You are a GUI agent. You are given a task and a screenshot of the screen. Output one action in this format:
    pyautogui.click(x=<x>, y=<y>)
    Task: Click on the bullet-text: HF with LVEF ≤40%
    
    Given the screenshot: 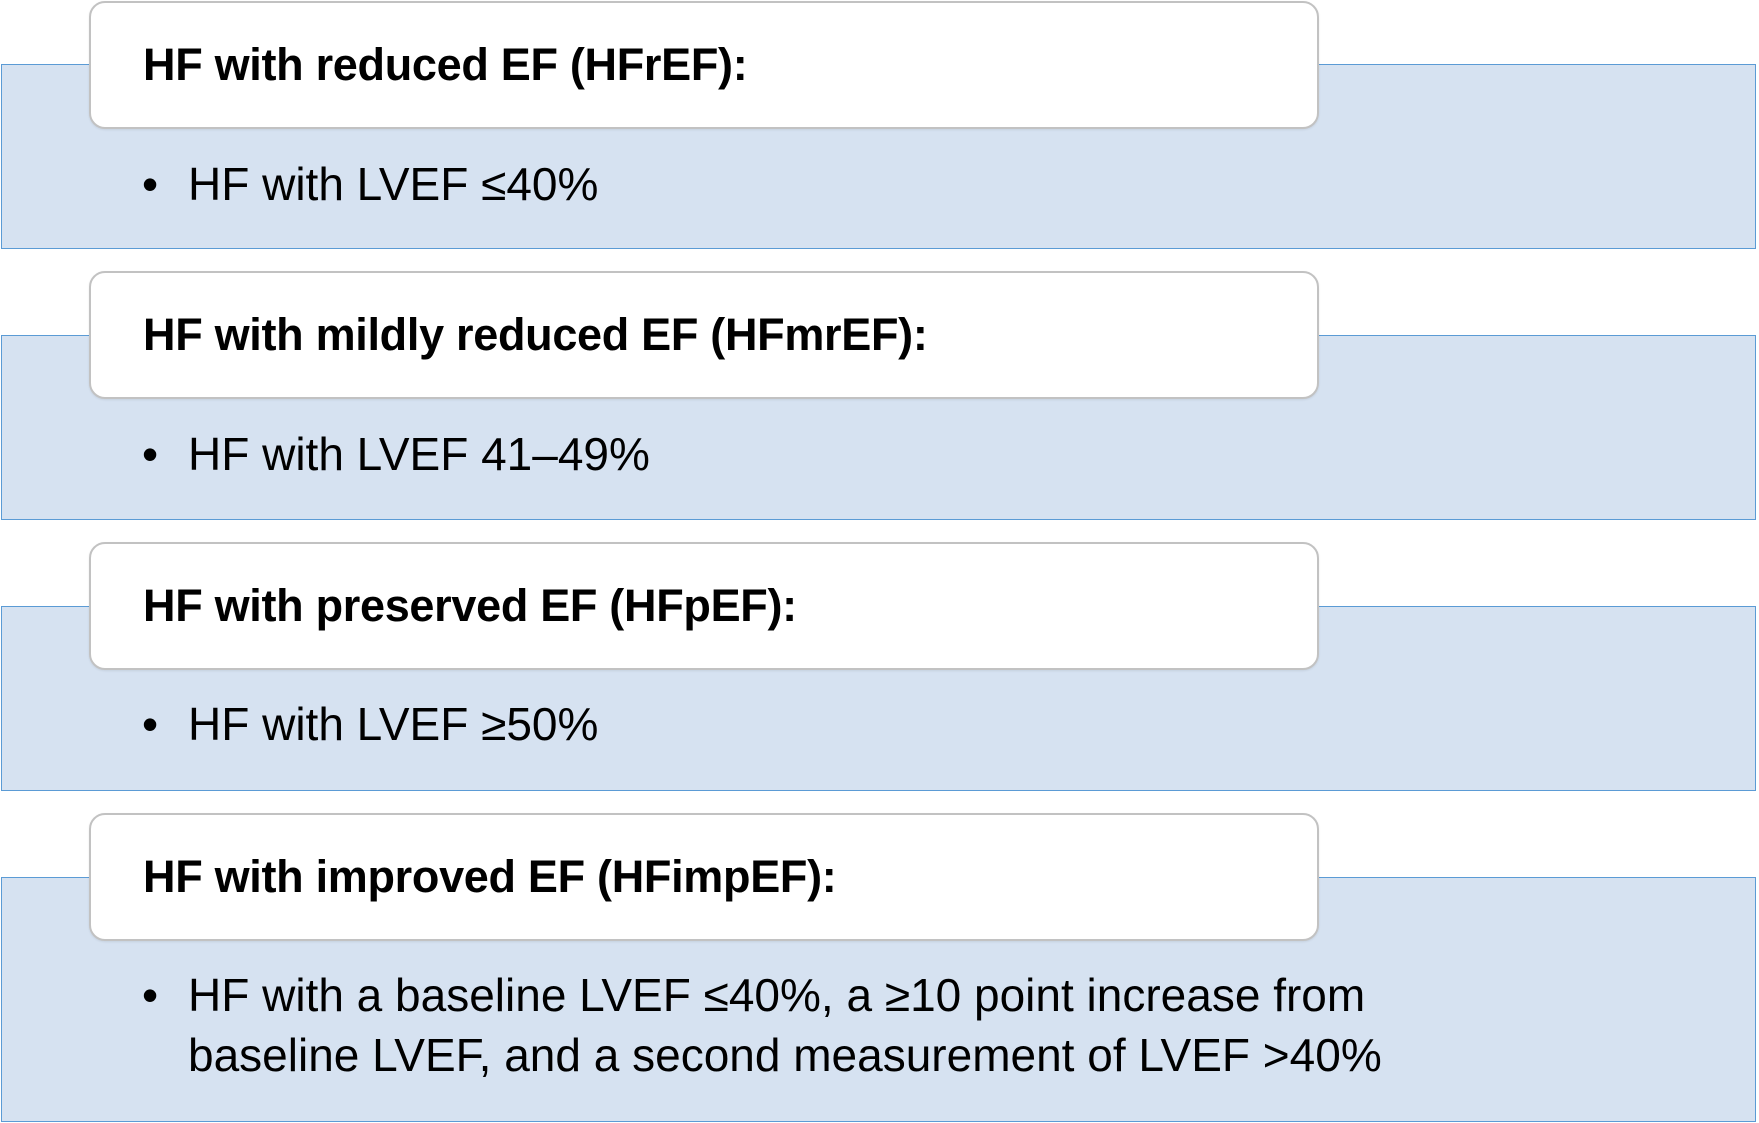 What is the action you would take?
    pyautogui.click(x=393, y=184)
    